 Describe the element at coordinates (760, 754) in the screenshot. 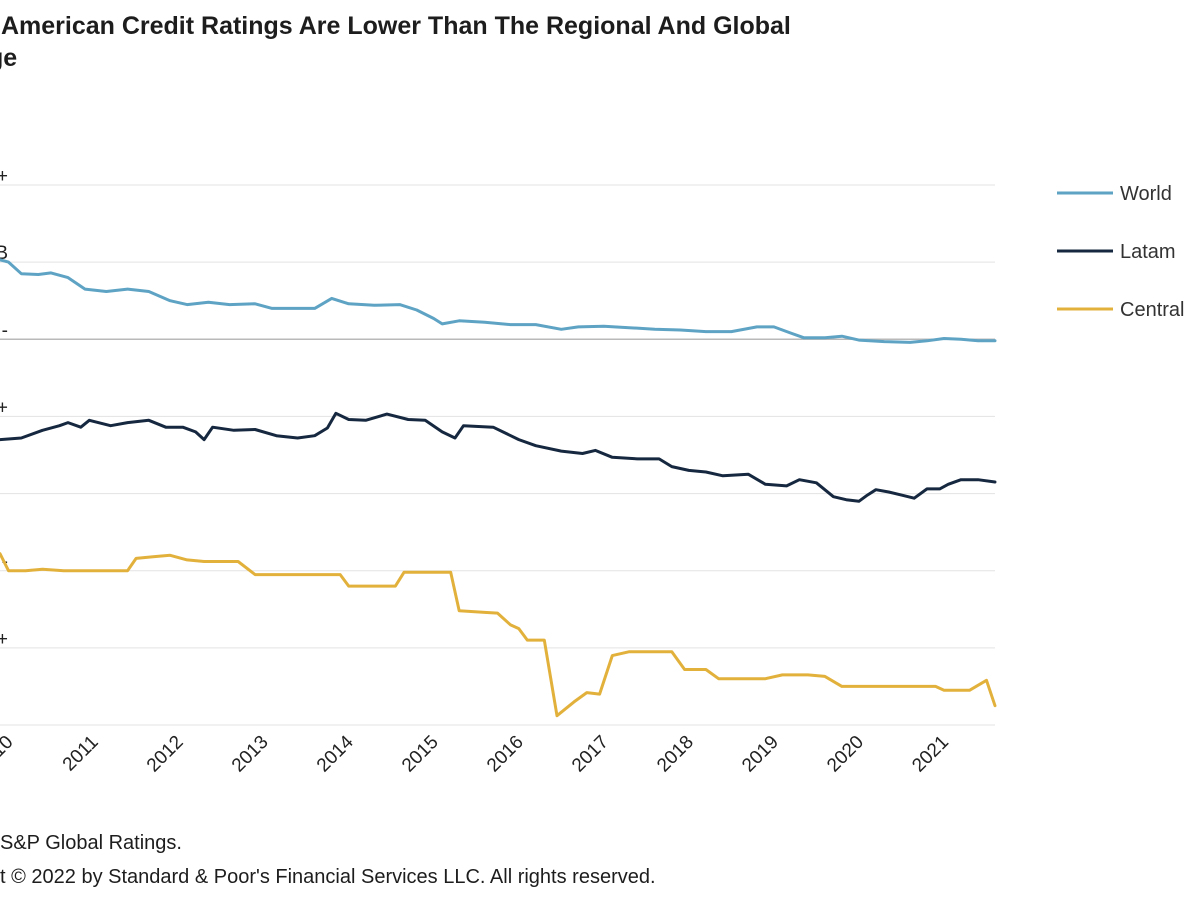

I see `x-tick-label-9: 2019` at that location.